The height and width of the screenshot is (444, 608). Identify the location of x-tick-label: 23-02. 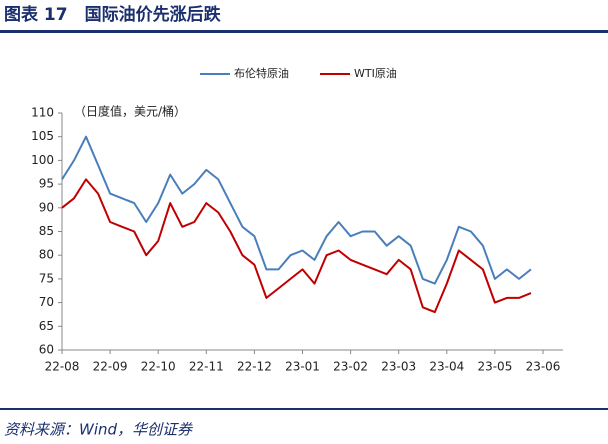
(350, 367).